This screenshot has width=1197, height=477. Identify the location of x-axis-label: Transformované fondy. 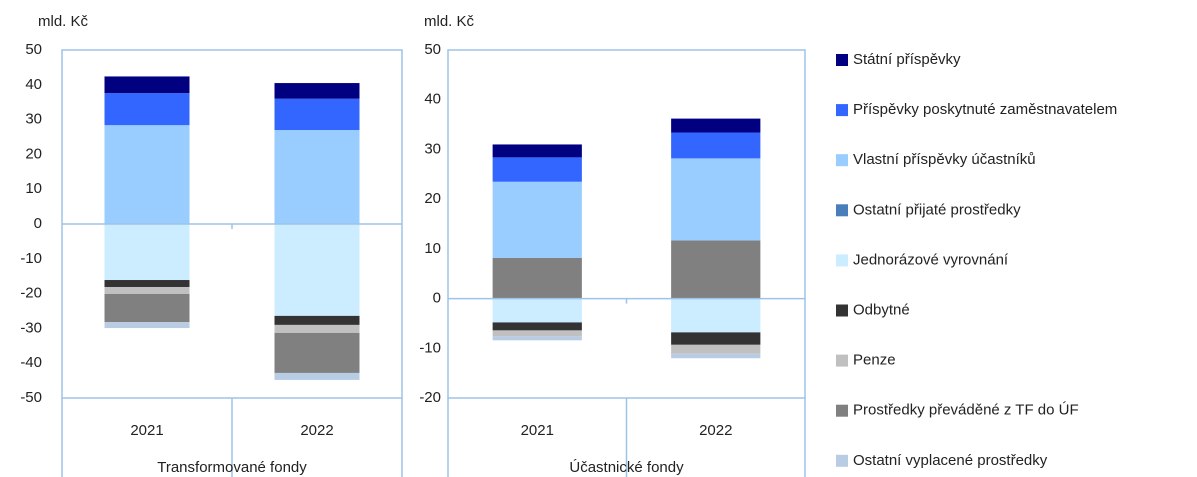
(232, 467).